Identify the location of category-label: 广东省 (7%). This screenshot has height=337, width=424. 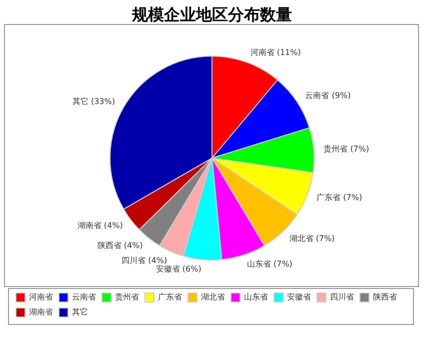
(339, 197).